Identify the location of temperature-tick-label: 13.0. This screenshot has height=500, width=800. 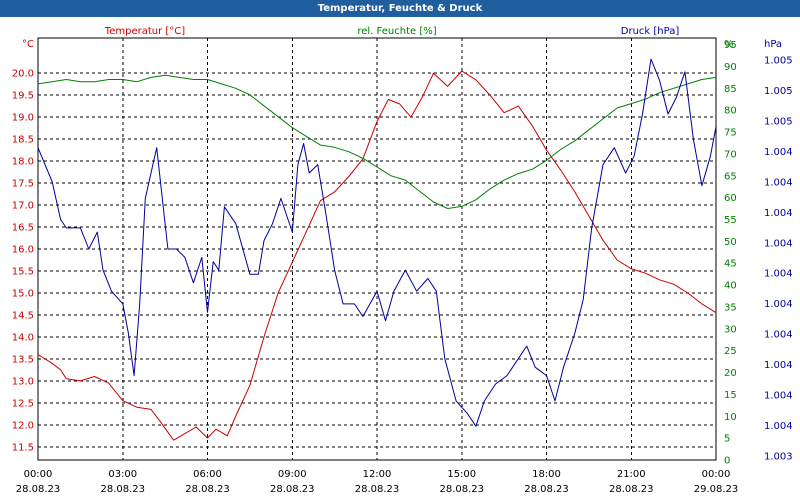
(23, 381).